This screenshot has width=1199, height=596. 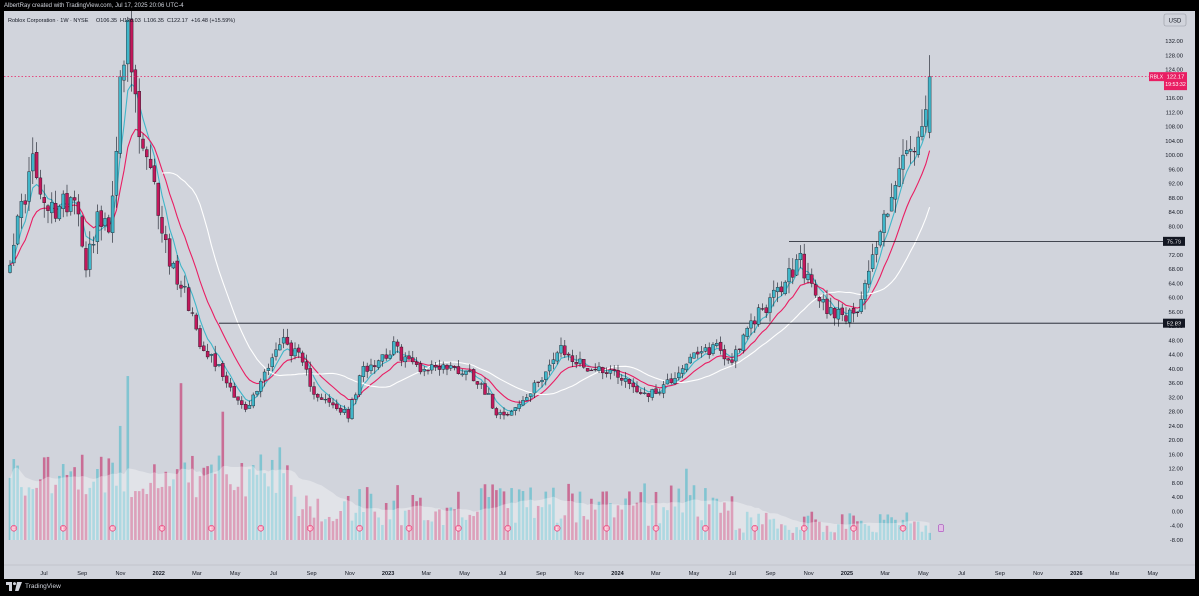 What do you see at coordinates (1175, 470) in the screenshot?
I see `price-tick-label: 12.00` at bounding box center [1175, 470].